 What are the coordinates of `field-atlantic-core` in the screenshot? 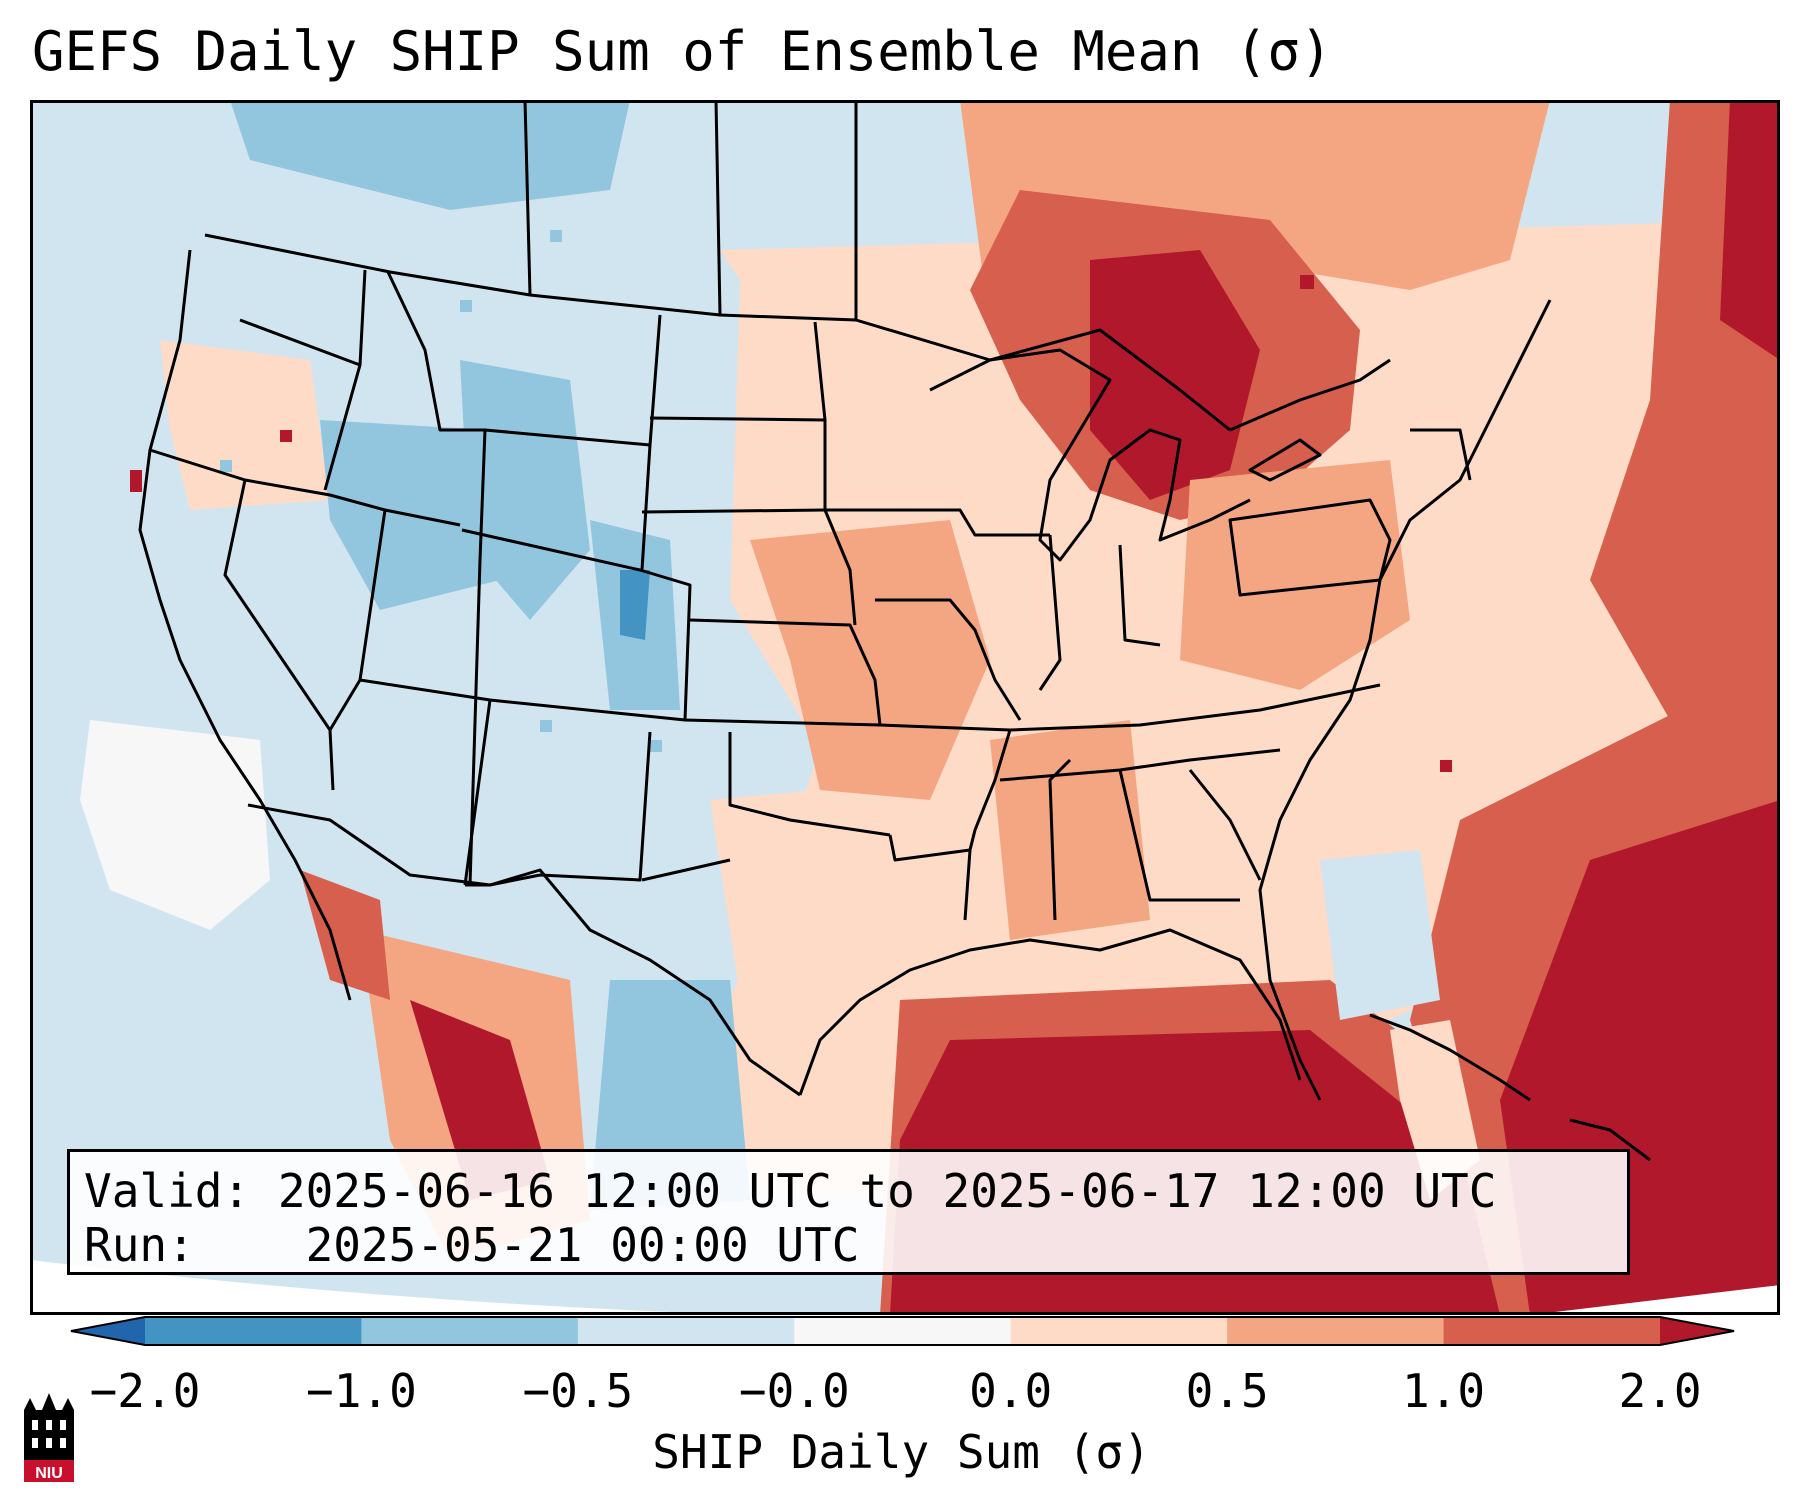 It's located at (1750, 230).